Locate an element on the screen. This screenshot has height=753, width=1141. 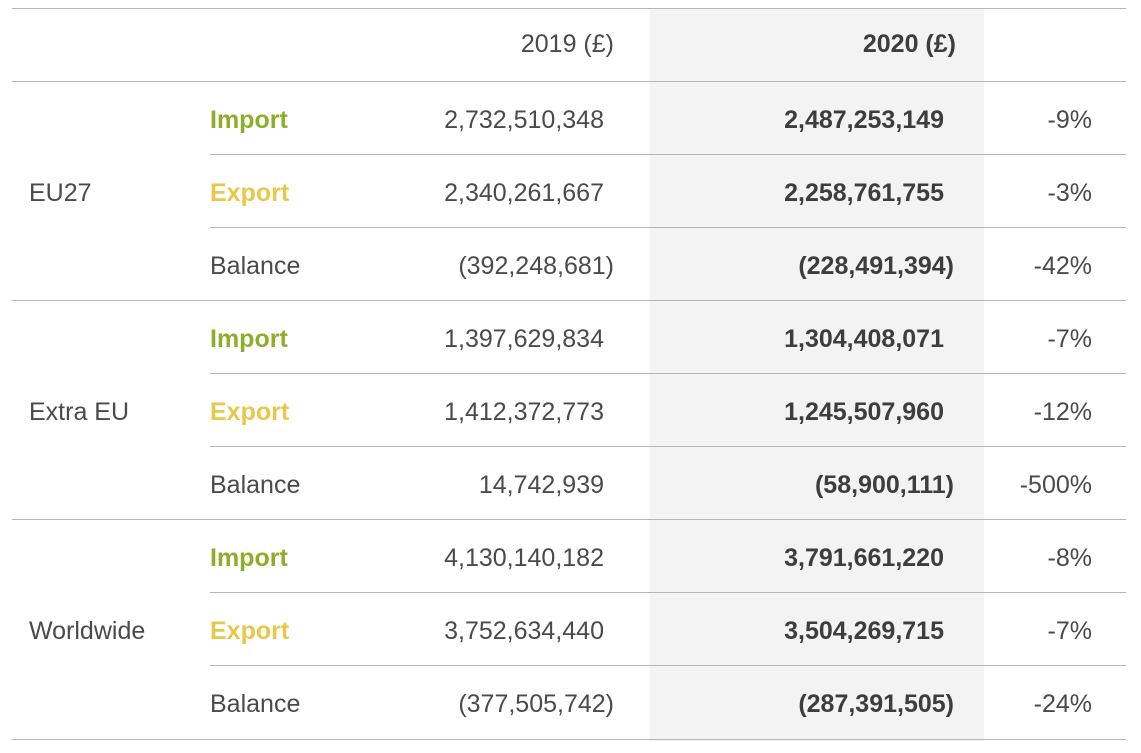
region-label-eu27: EU27 is located at coordinates (60, 193).